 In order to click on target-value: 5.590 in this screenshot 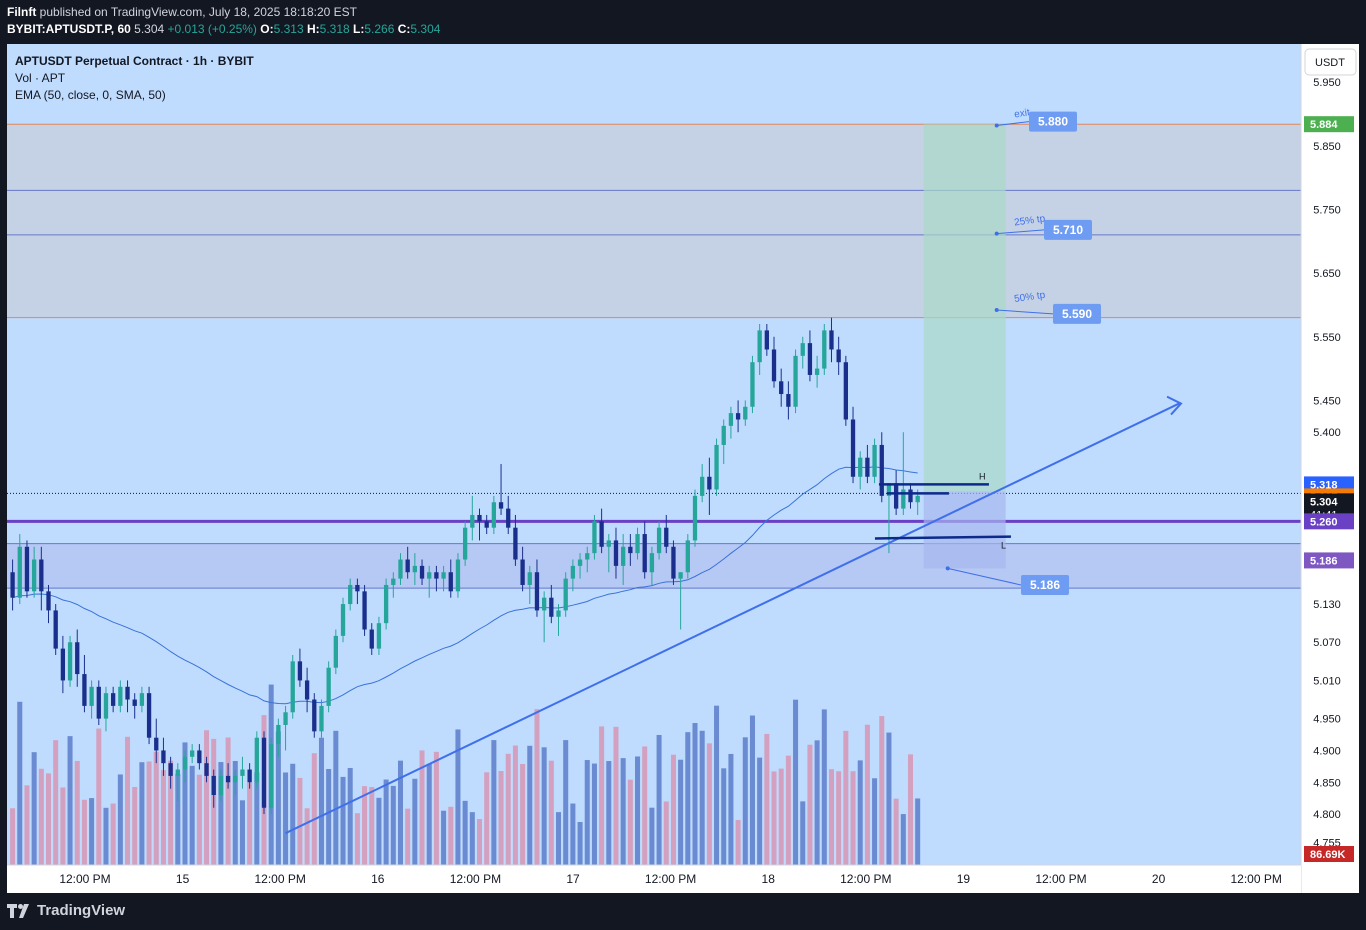, I will do `click(1077, 314)`.